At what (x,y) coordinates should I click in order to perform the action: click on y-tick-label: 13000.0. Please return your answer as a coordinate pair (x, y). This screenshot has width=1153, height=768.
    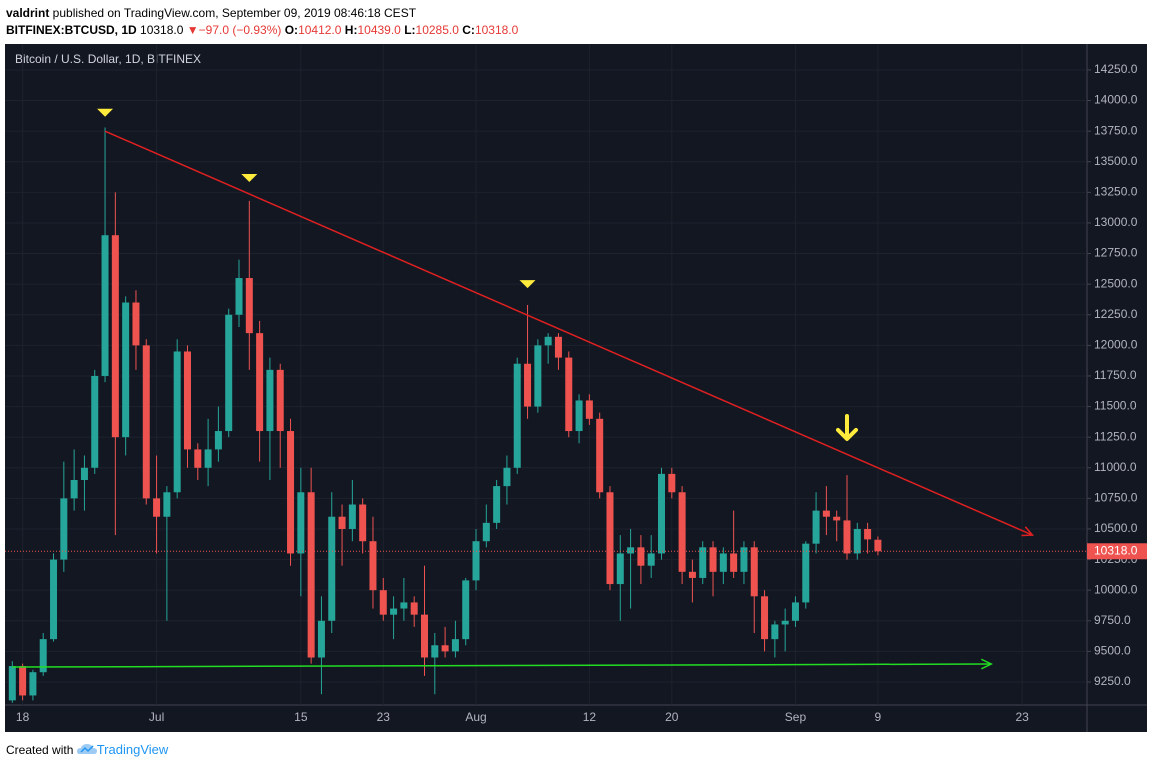
    Looking at the image, I should click on (1116, 222).